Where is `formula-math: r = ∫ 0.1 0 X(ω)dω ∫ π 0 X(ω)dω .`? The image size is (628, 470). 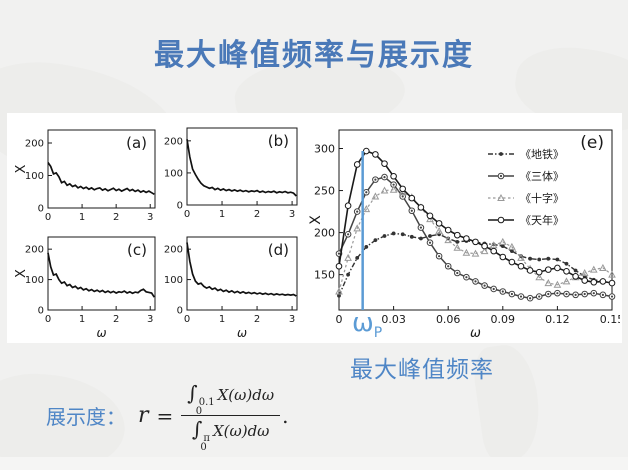
formula-math: r = ∫ 0.1 0 X(ω)dω ∫ π 0 X(ω)dω . is located at coordinates (213, 416).